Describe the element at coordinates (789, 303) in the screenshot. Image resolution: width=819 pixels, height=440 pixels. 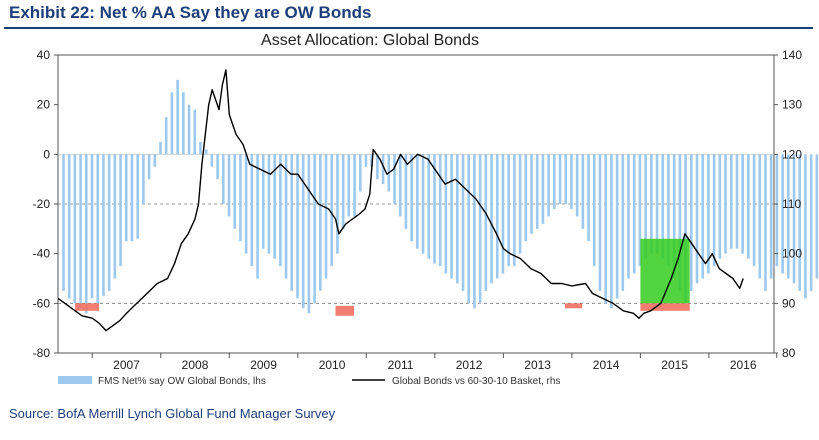
I see `right-tick-label: 90` at that location.